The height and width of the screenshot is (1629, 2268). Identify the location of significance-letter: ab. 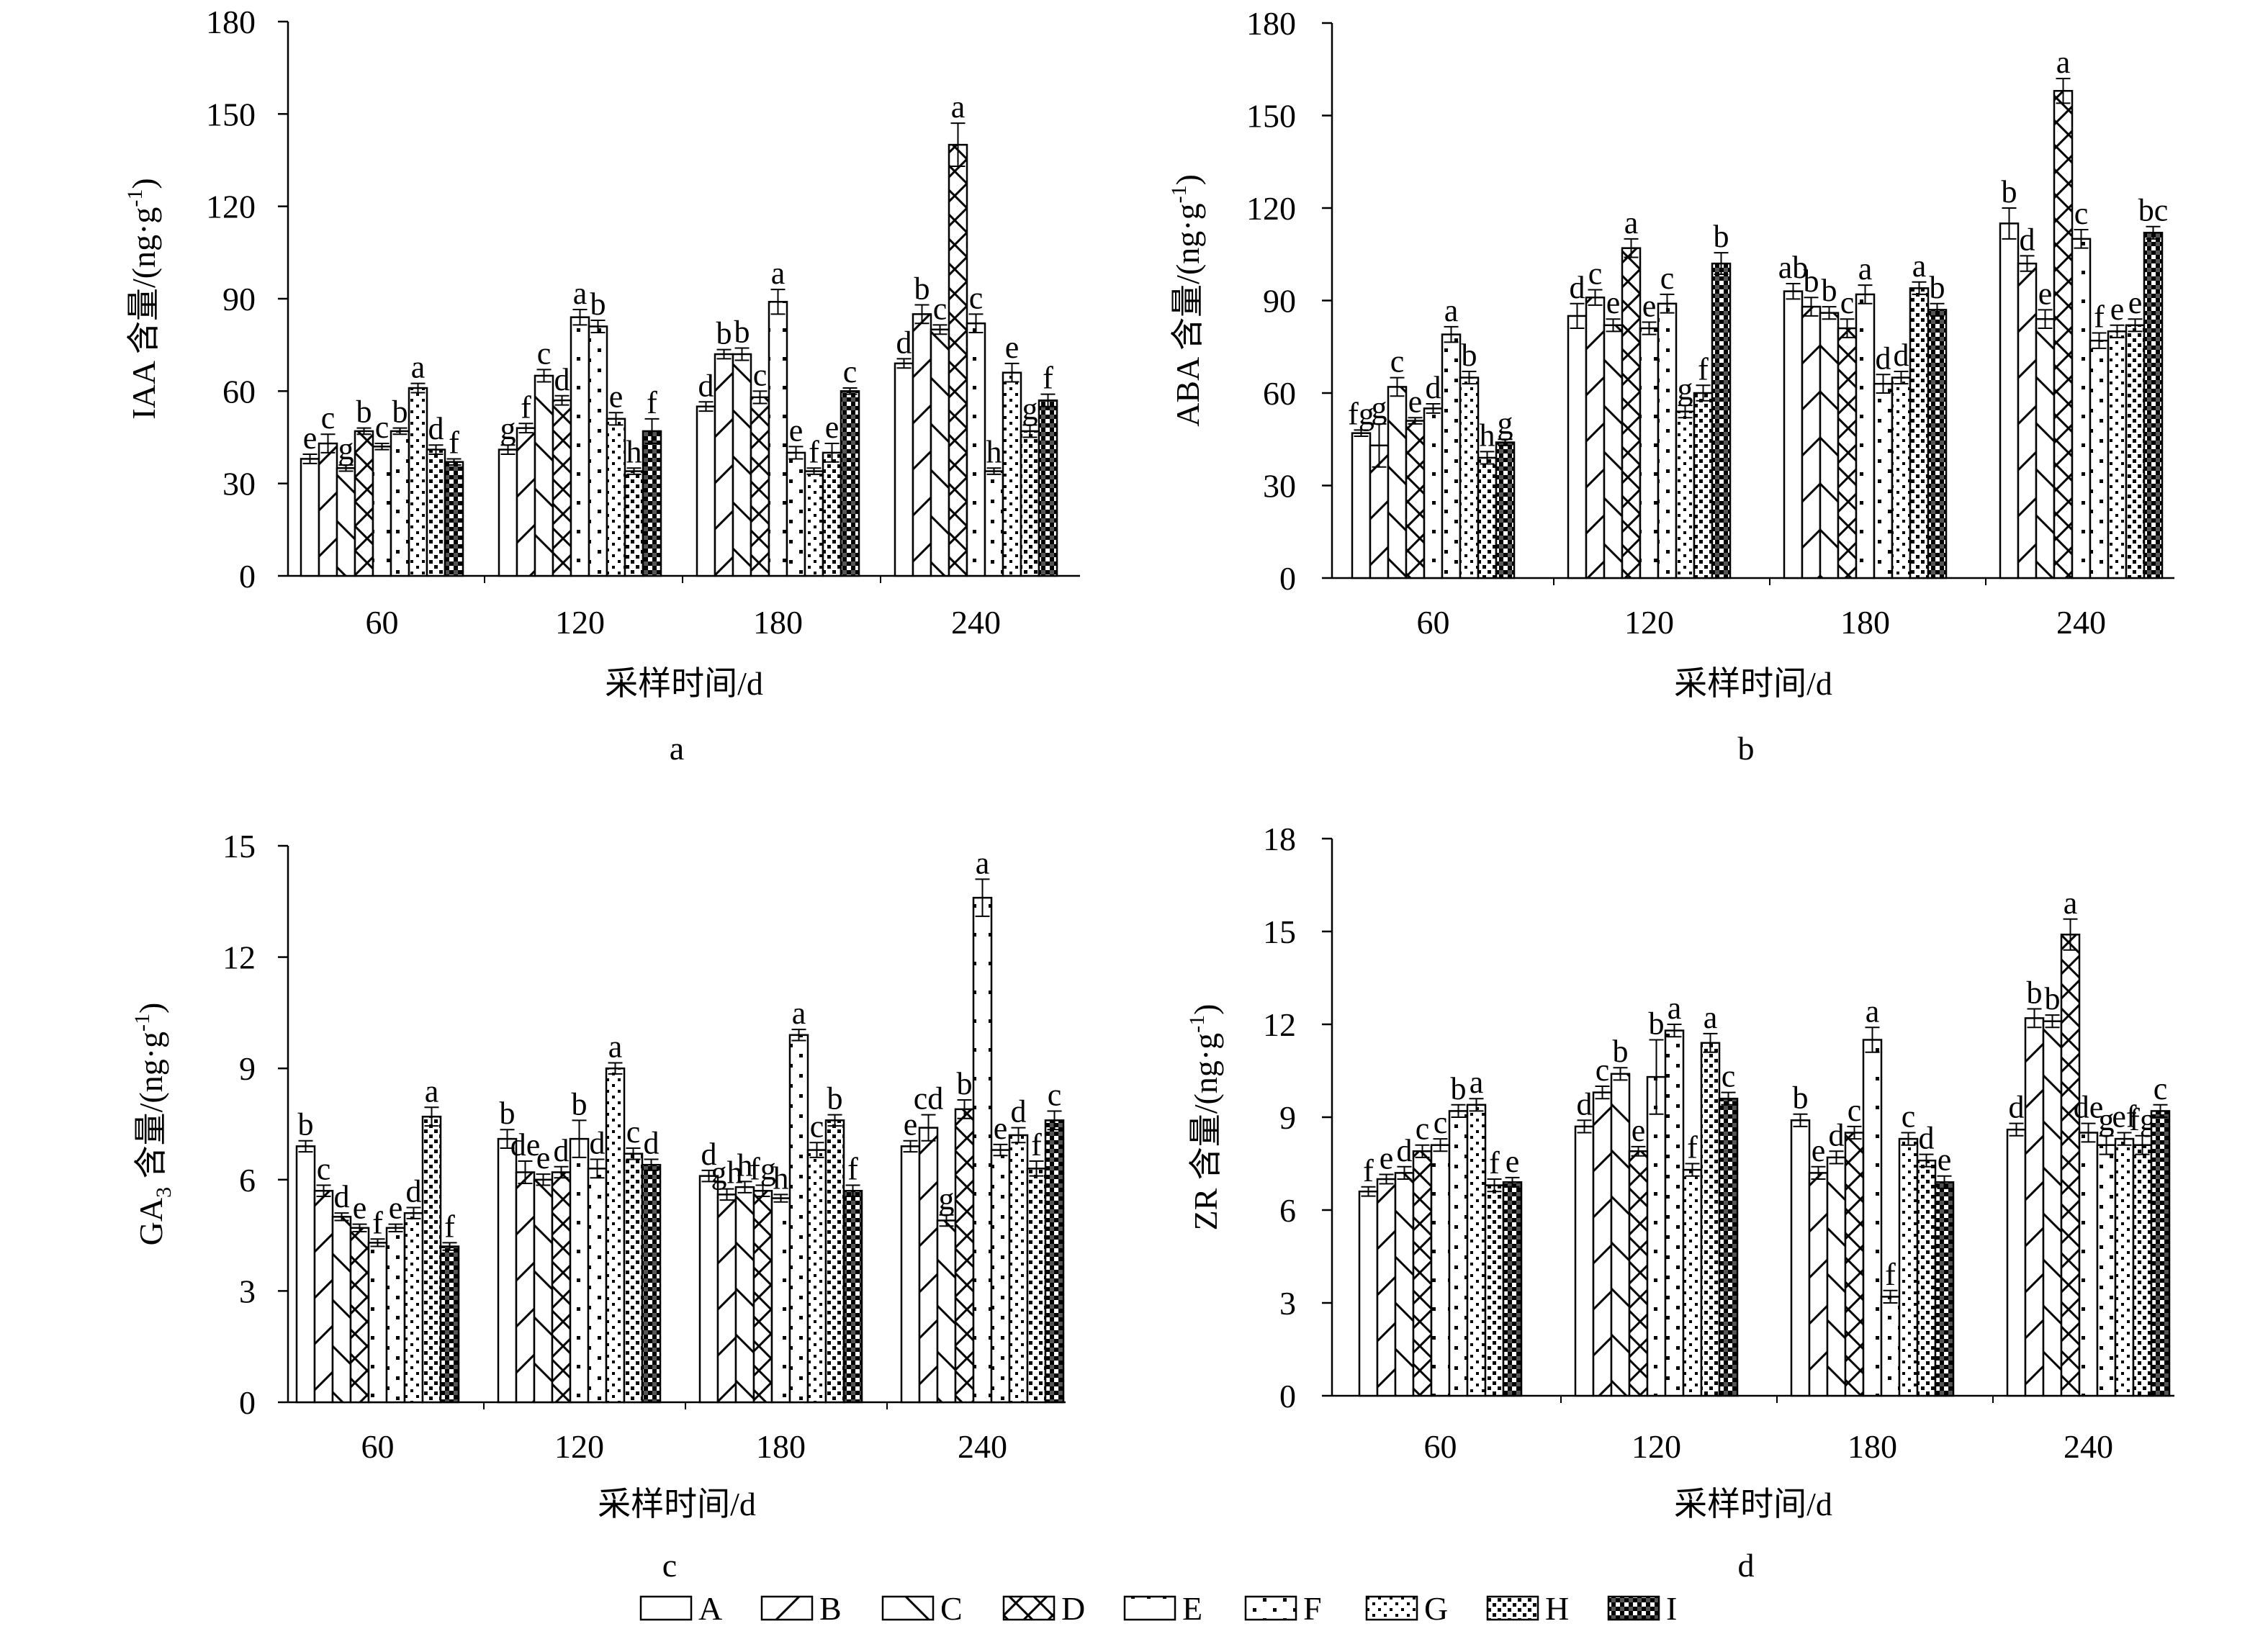
(1793, 267).